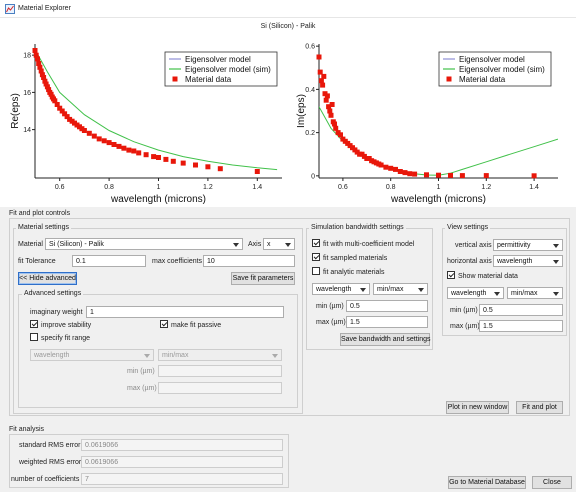 The width and height of the screenshot is (576, 492). Describe the element at coordinates (552, 482) in the screenshot. I see `close-button: Close` at that location.